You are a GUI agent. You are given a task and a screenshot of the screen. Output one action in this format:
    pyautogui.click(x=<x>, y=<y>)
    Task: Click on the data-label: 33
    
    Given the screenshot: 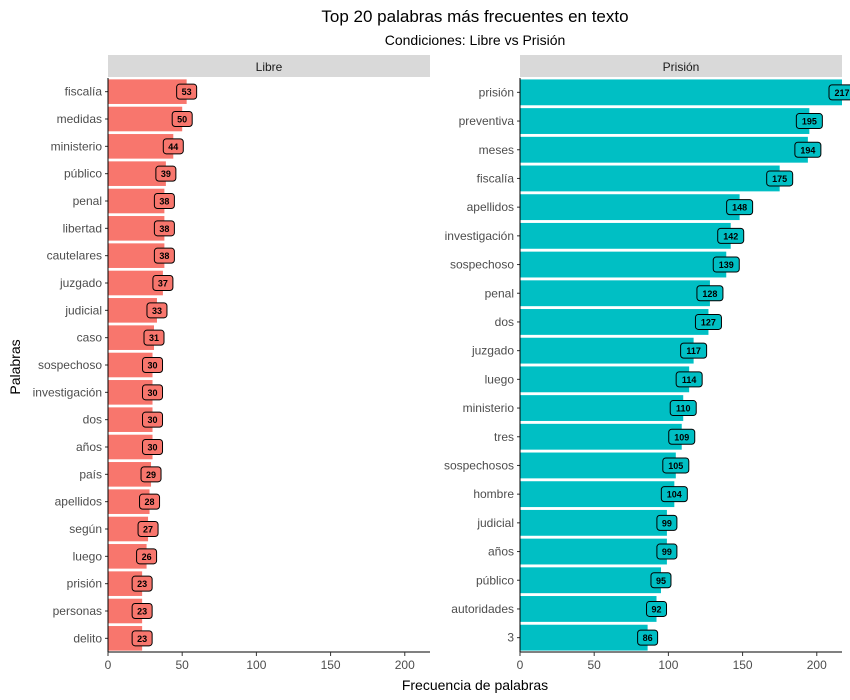 What is the action you would take?
    pyautogui.click(x=157, y=311)
    